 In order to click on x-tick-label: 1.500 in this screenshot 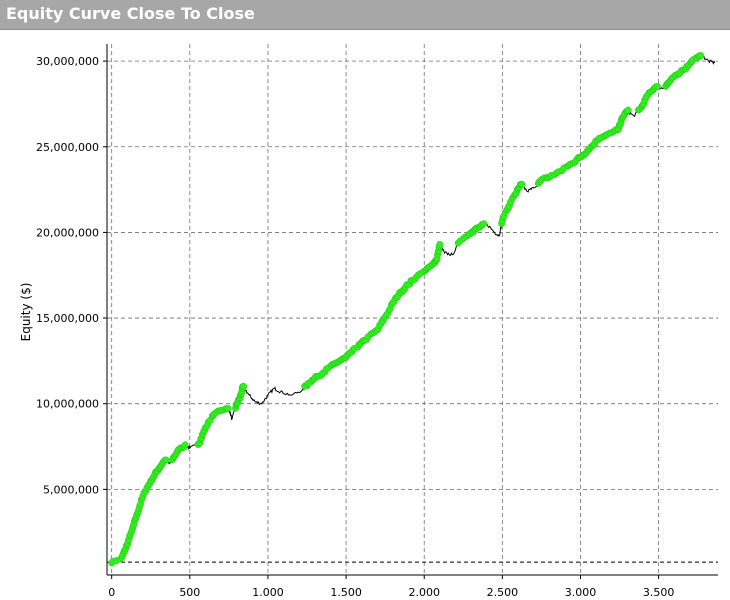, I will do `click(346, 592)`.